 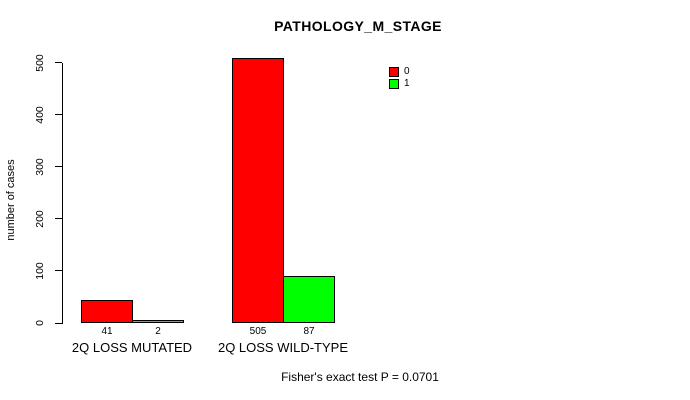 I want to click on legend-label: 0, so click(x=407, y=71).